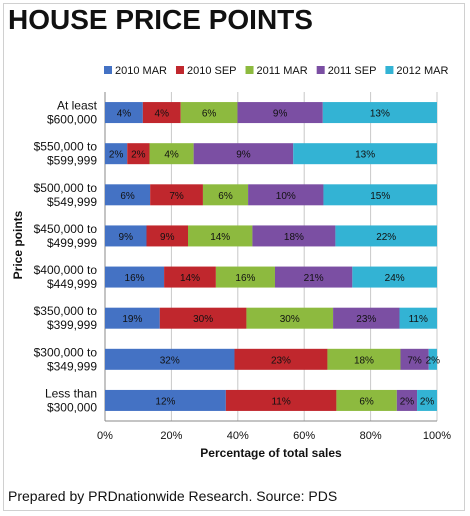  I want to click on data-label: 22%, so click(386, 237).